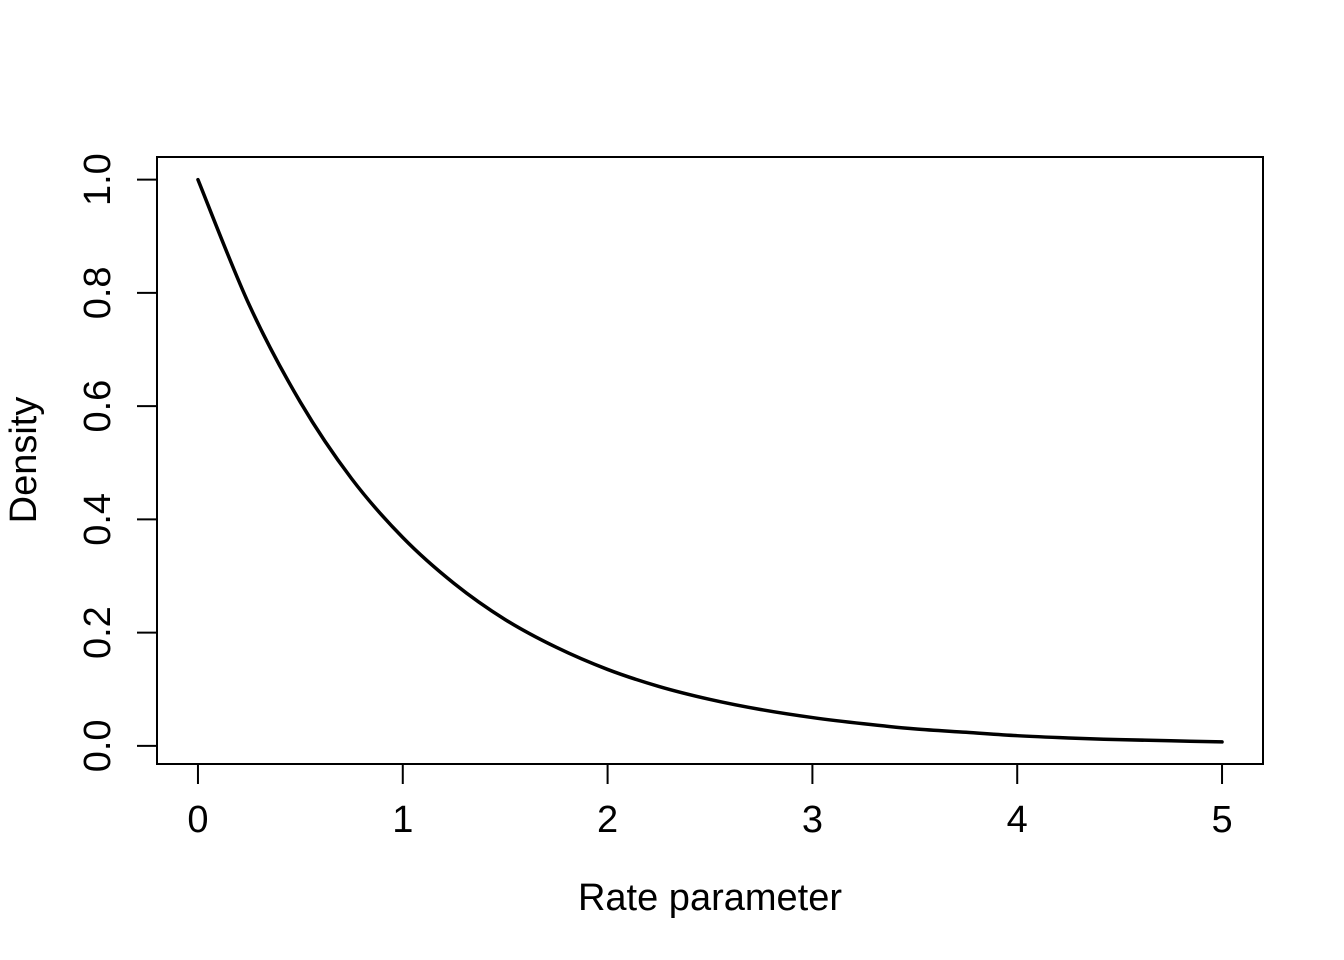  Describe the element at coordinates (607, 820) in the screenshot. I see `x-tick-label: 2` at that location.